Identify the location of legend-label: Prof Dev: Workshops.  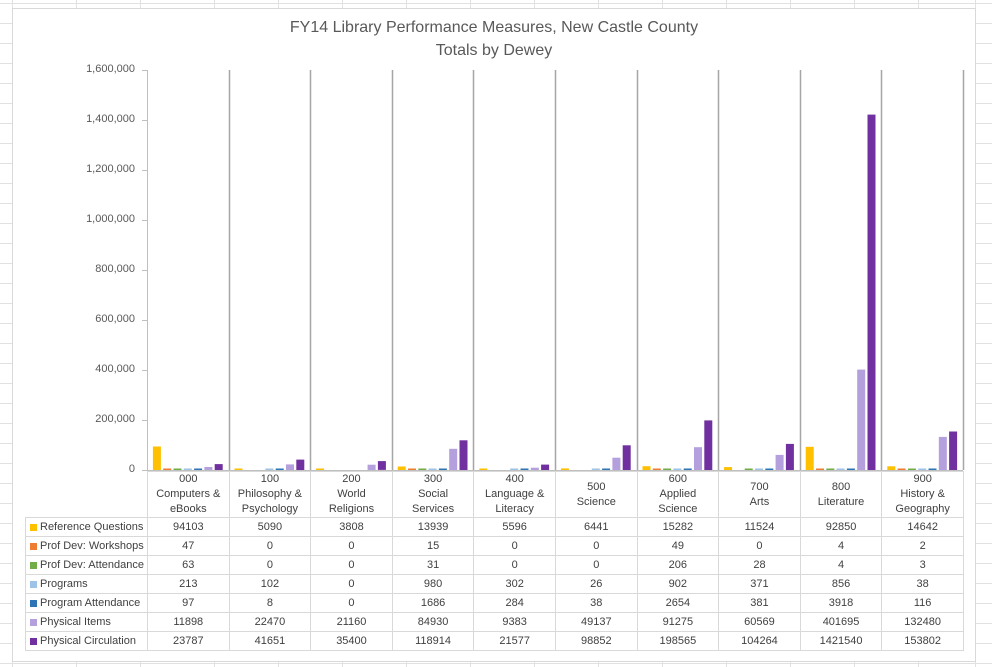
(92, 546).